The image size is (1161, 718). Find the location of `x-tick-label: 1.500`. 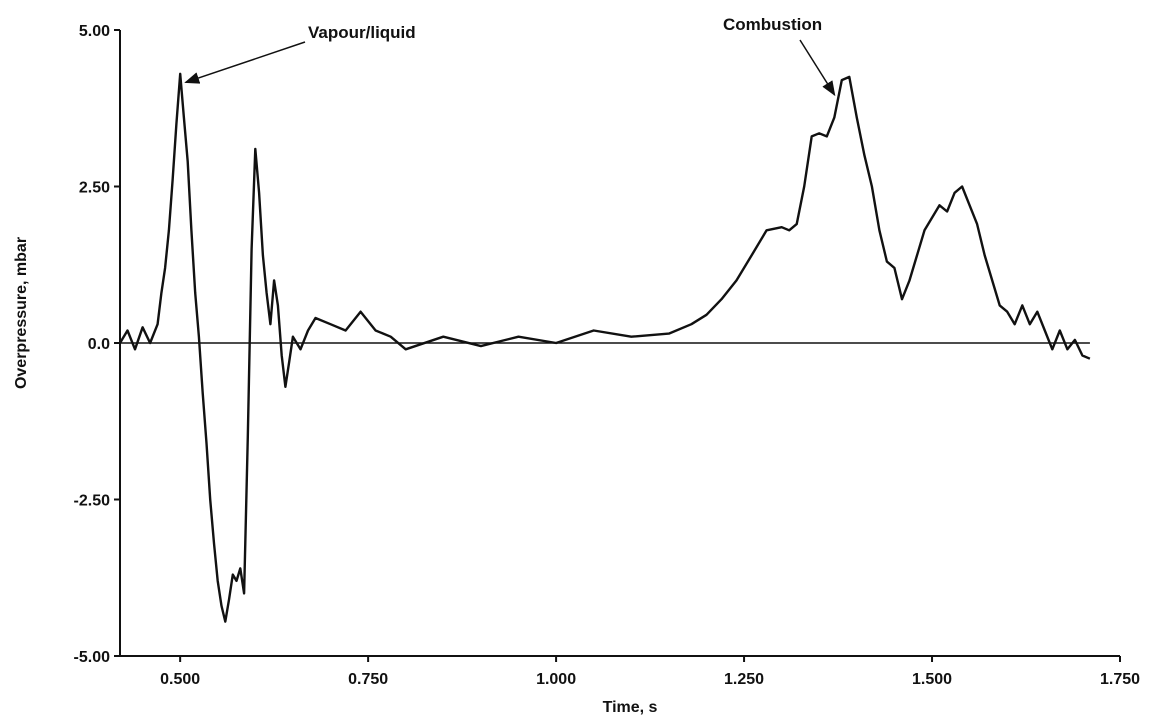

x-tick-label: 1.500 is located at coordinates (932, 679).